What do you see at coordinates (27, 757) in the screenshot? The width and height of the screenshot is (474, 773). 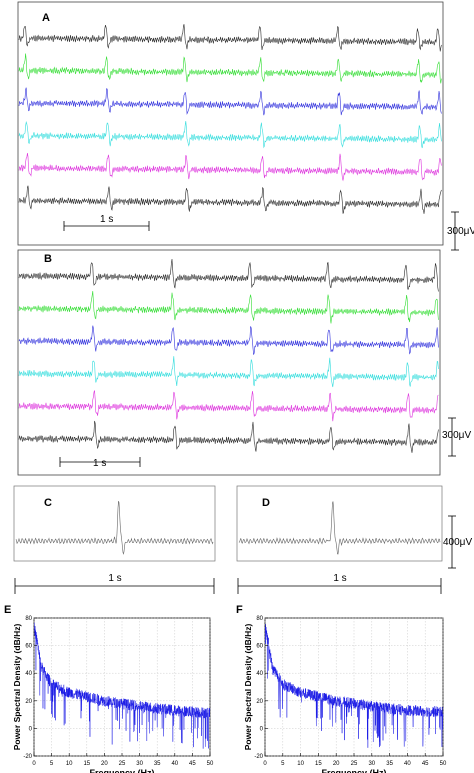 I see `panel-e-y-tick-label: -20` at bounding box center [27, 757].